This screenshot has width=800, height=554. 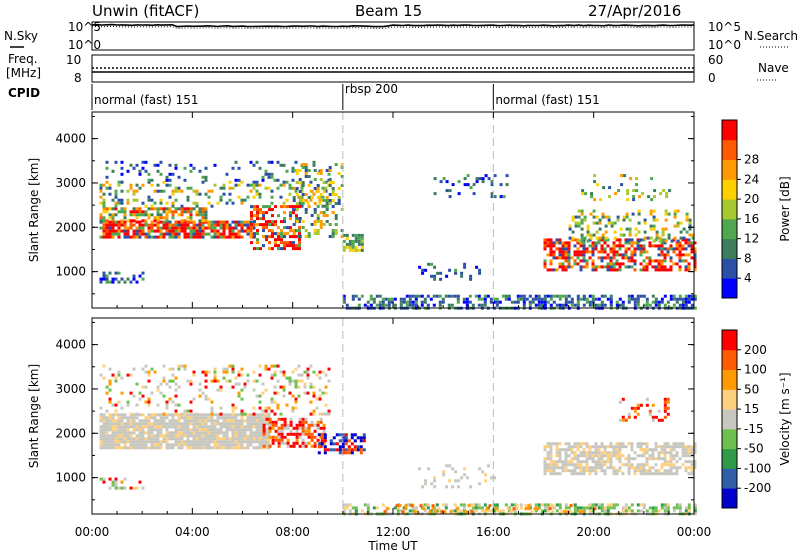 What do you see at coordinates (70, 433) in the screenshot?
I see `y-tick-label: 2000` at bounding box center [70, 433].